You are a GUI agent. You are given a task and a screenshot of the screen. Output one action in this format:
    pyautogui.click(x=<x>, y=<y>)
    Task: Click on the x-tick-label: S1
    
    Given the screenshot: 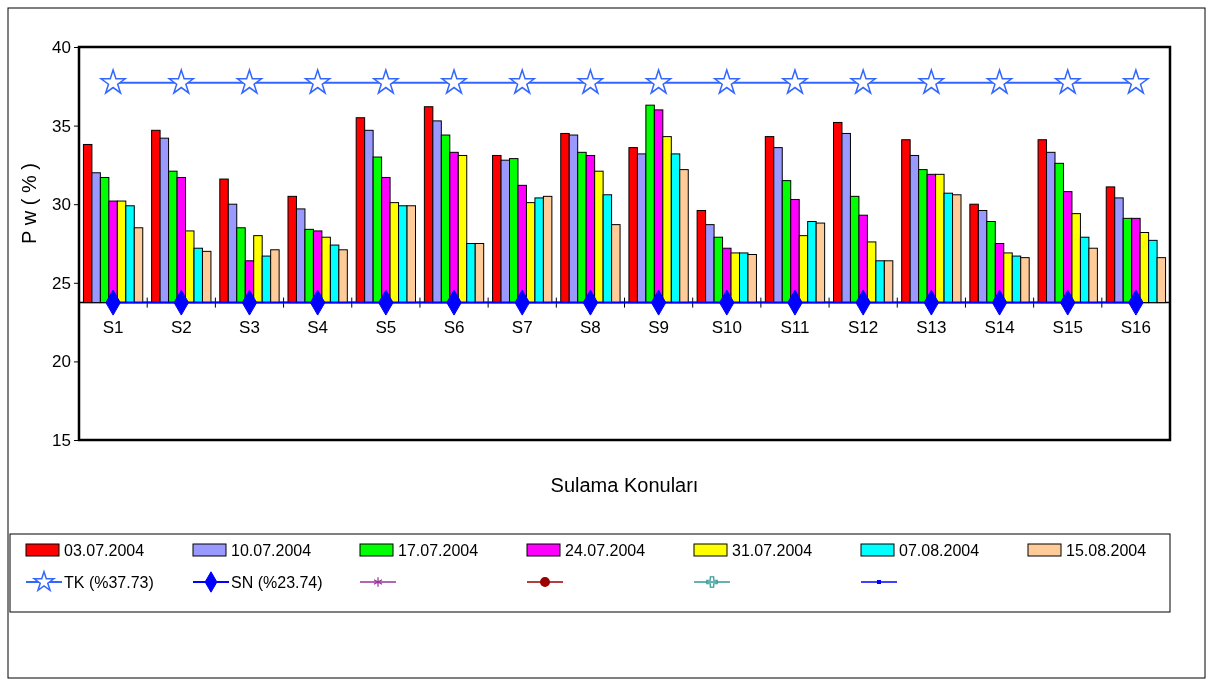 What is the action you would take?
    pyautogui.click(x=113, y=327)
    